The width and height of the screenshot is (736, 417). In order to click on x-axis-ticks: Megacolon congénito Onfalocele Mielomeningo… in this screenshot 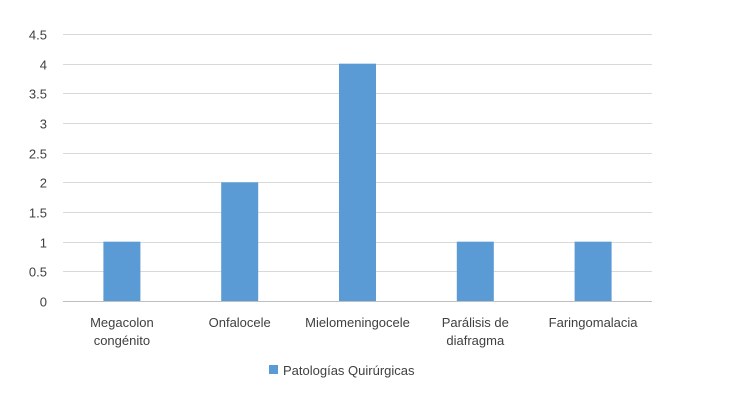, I will do `click(364, 331)`.